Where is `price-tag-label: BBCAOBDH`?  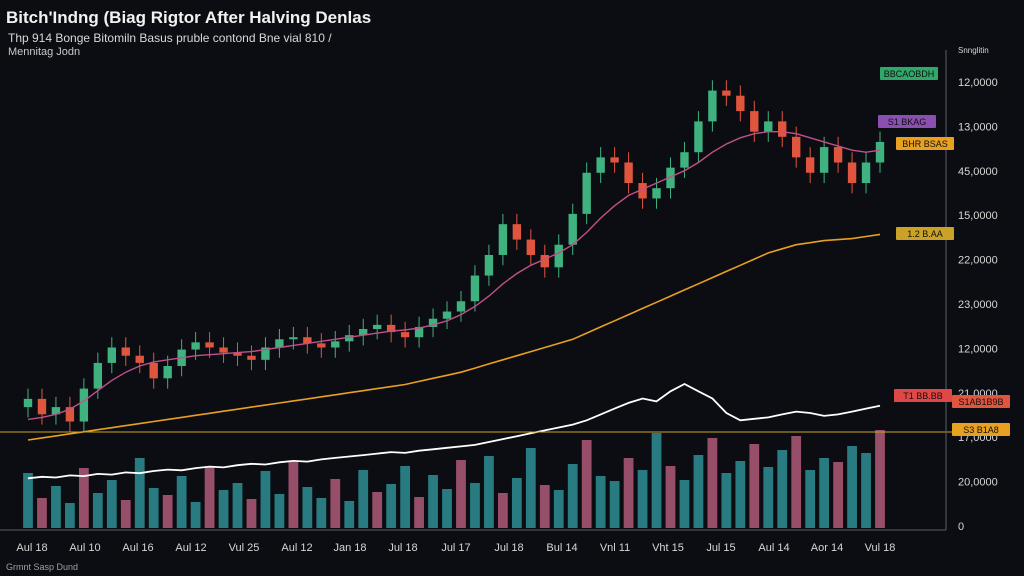 price-tag-label: BBCAOBDH is located at coordinates (909, 74).